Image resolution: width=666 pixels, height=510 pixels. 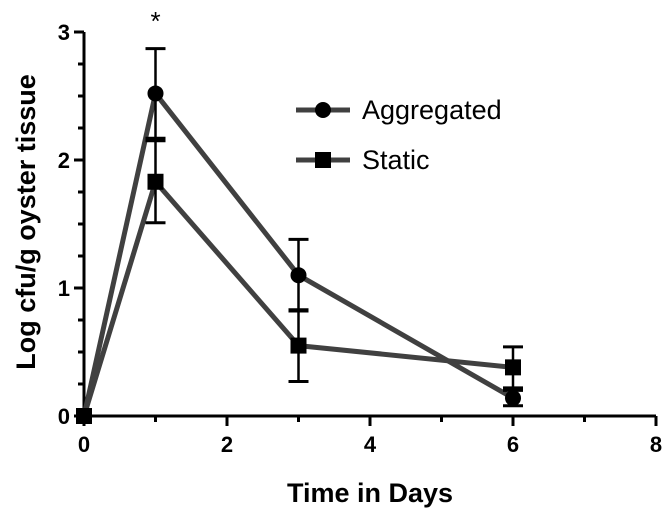 What do you see at coordinates (84, 444) in the screenshot?
I see `x-tick-label: 0` at bounding box center [84, 444].